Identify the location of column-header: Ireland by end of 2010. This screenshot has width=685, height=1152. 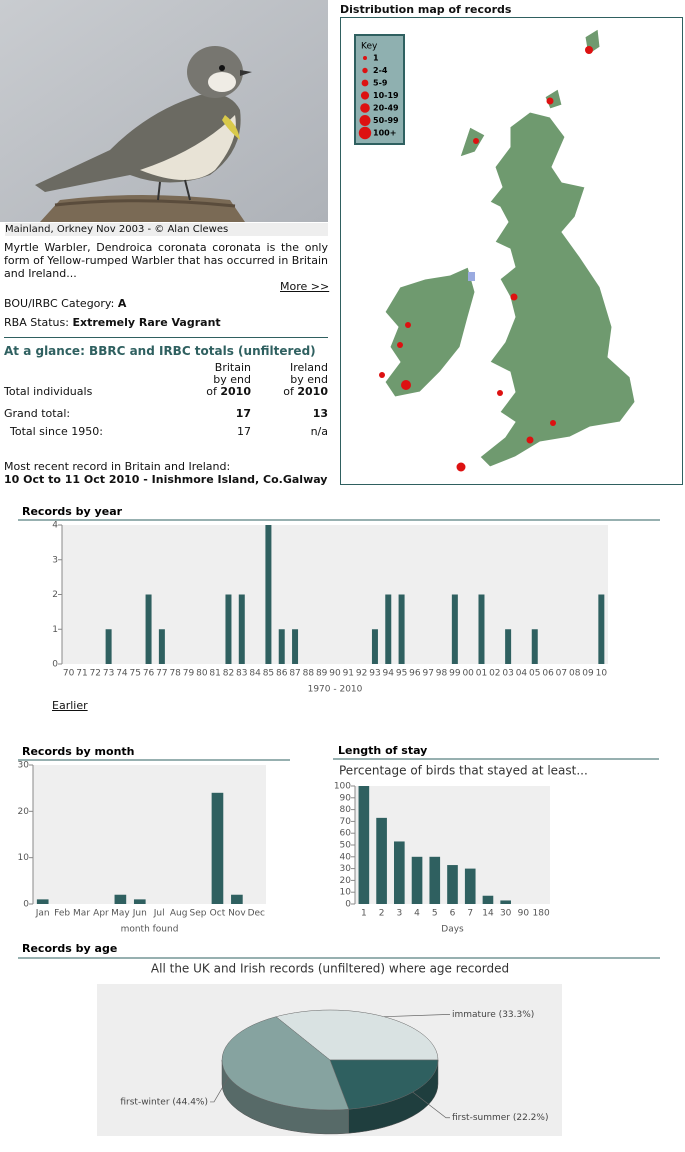
(289, 380).